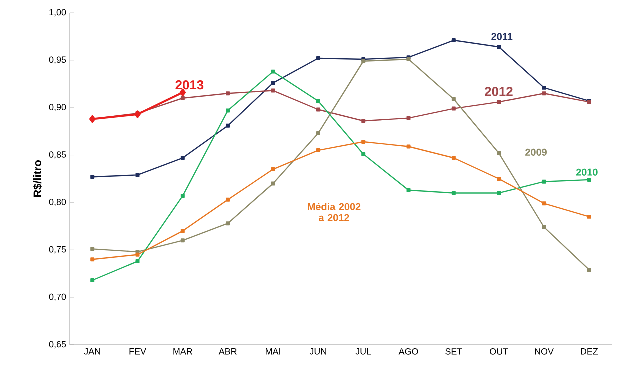  I want to click on x-tick-label: AGO, so click(408, 351).